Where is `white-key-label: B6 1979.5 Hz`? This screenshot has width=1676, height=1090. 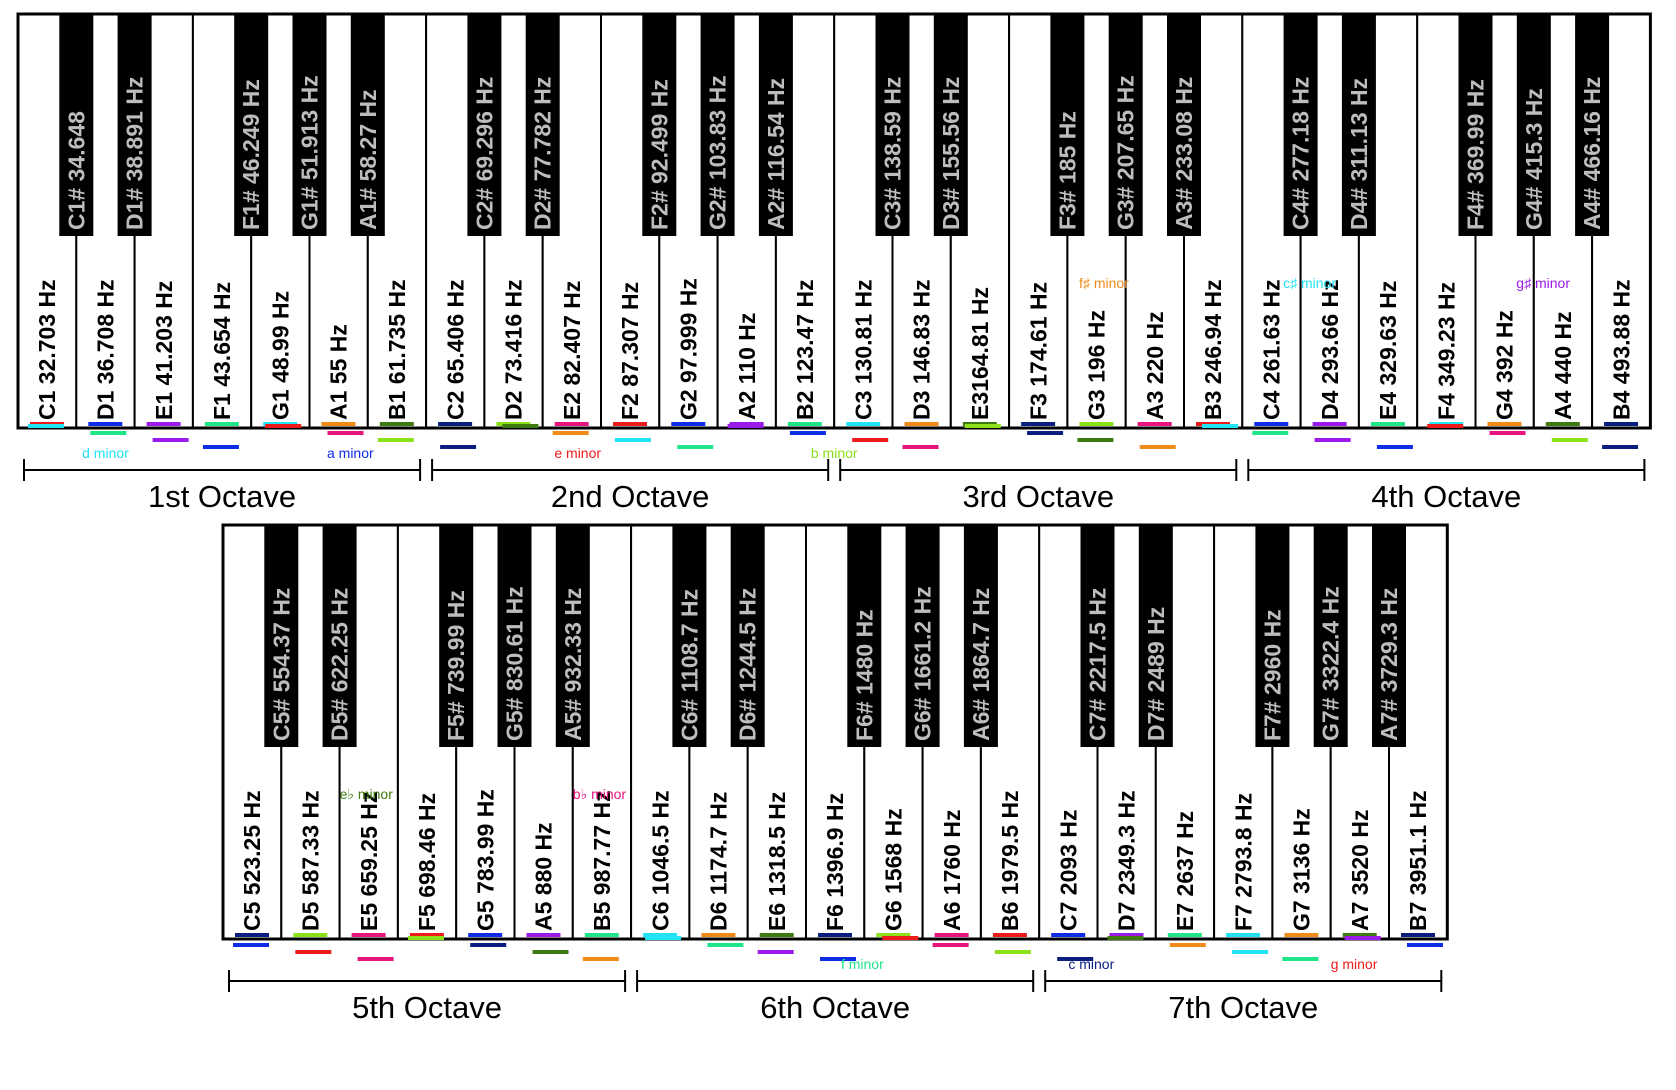 white-key-label: B6 1979.5 Hz is located at coordinates (1010, 860).